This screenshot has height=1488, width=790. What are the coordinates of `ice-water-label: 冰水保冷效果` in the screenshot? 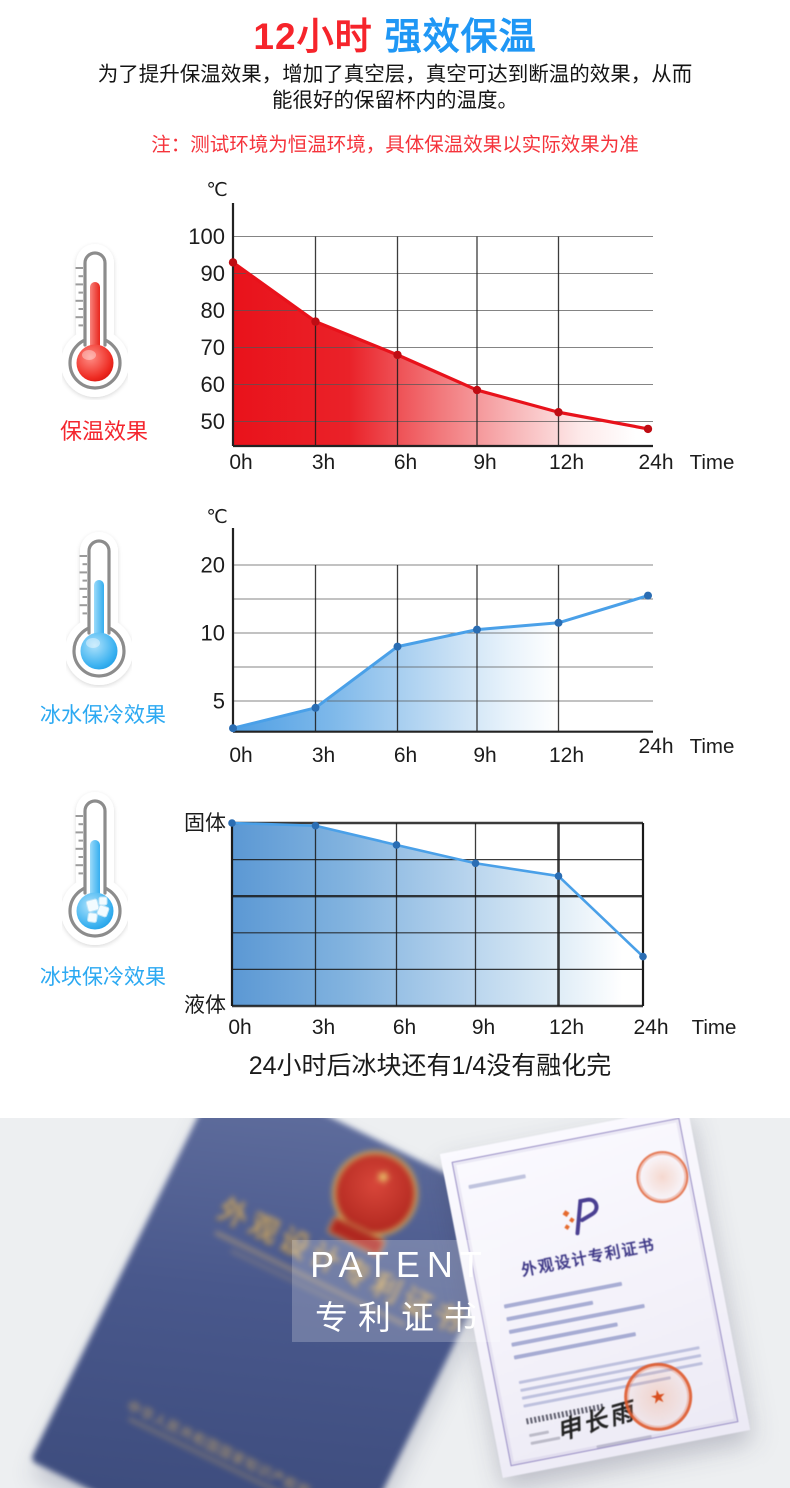 It's located at (103, 715).